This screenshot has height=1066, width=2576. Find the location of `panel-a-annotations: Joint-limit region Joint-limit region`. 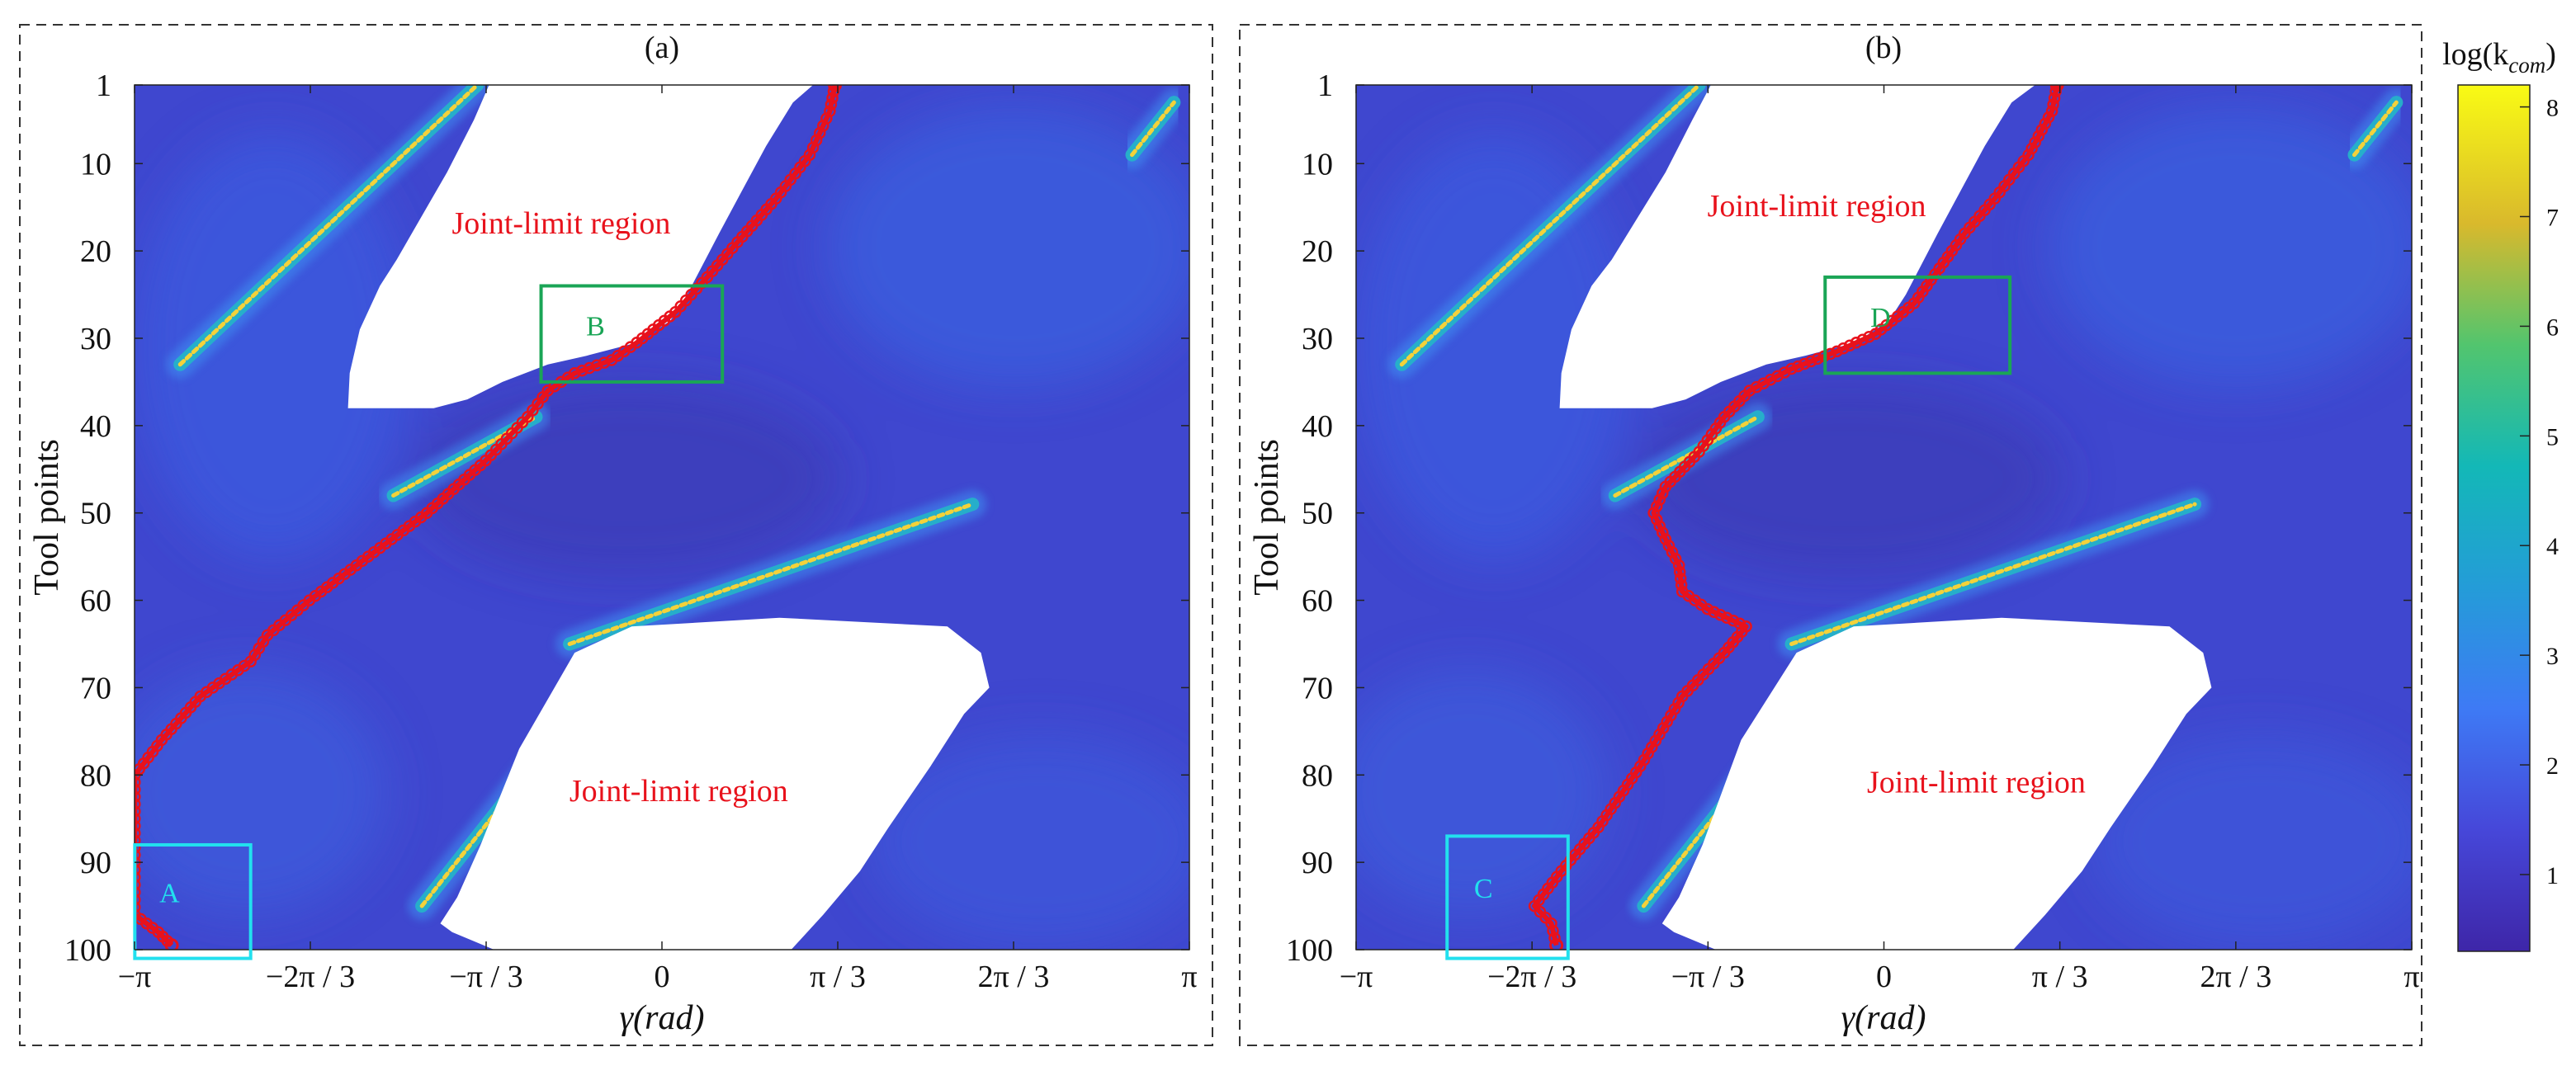

panel-a-annotations: Joint-limit region Joint-limit region is located at coordinates (619, 507).